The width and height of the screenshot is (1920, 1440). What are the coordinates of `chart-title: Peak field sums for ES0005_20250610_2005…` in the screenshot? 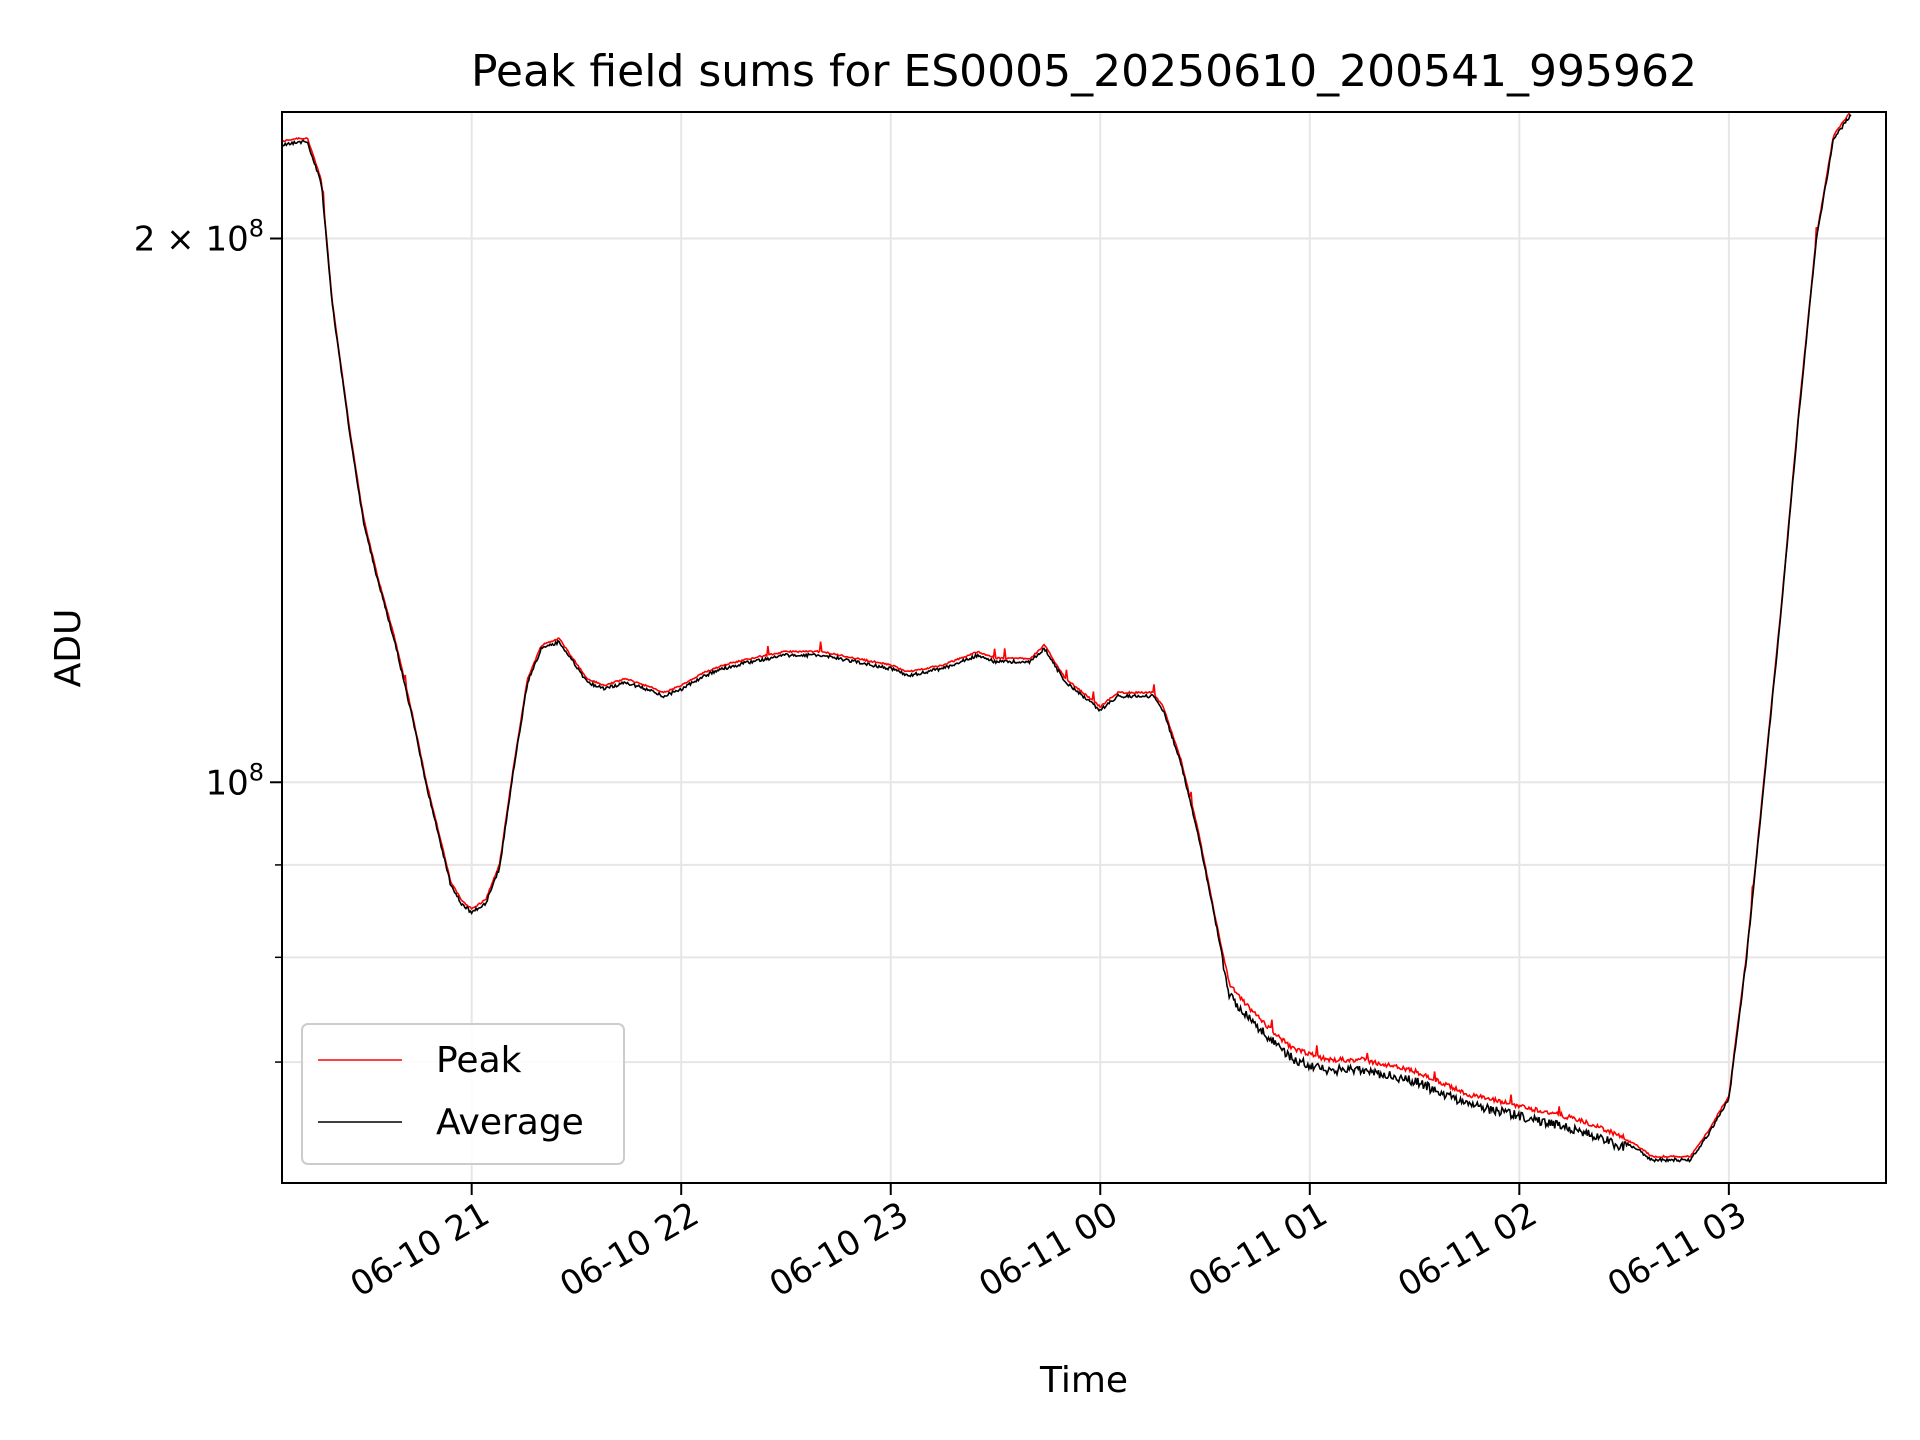 It's located at (1084, 71).